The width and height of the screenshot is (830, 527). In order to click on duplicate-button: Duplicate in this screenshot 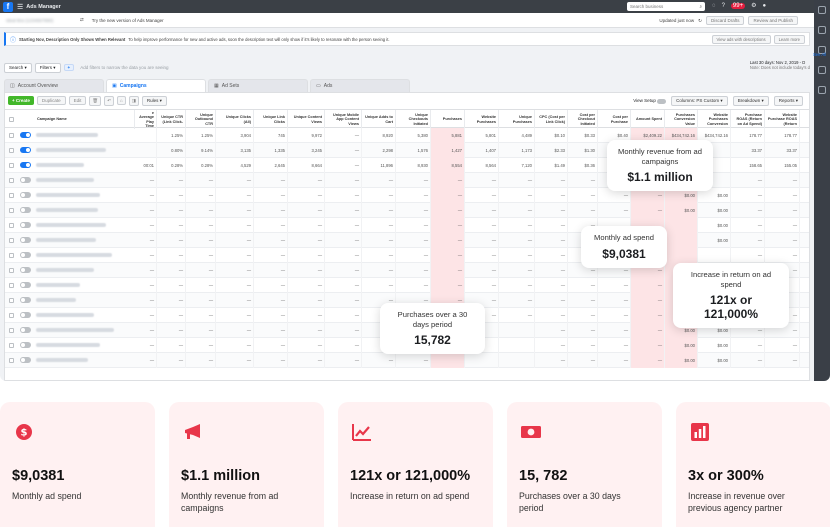, I will do `click(51, 100)`.